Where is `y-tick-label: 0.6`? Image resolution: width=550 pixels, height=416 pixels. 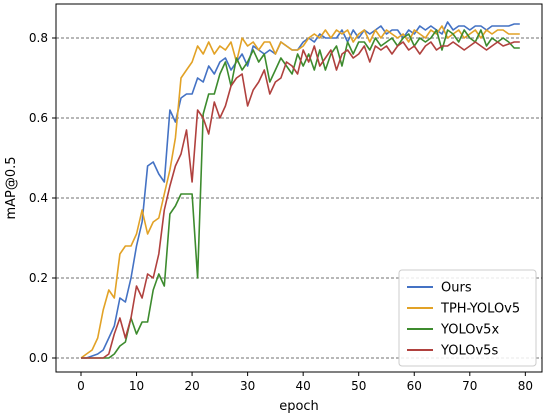
y-tick-label: 0.6 is located at coordinates (38, 118).